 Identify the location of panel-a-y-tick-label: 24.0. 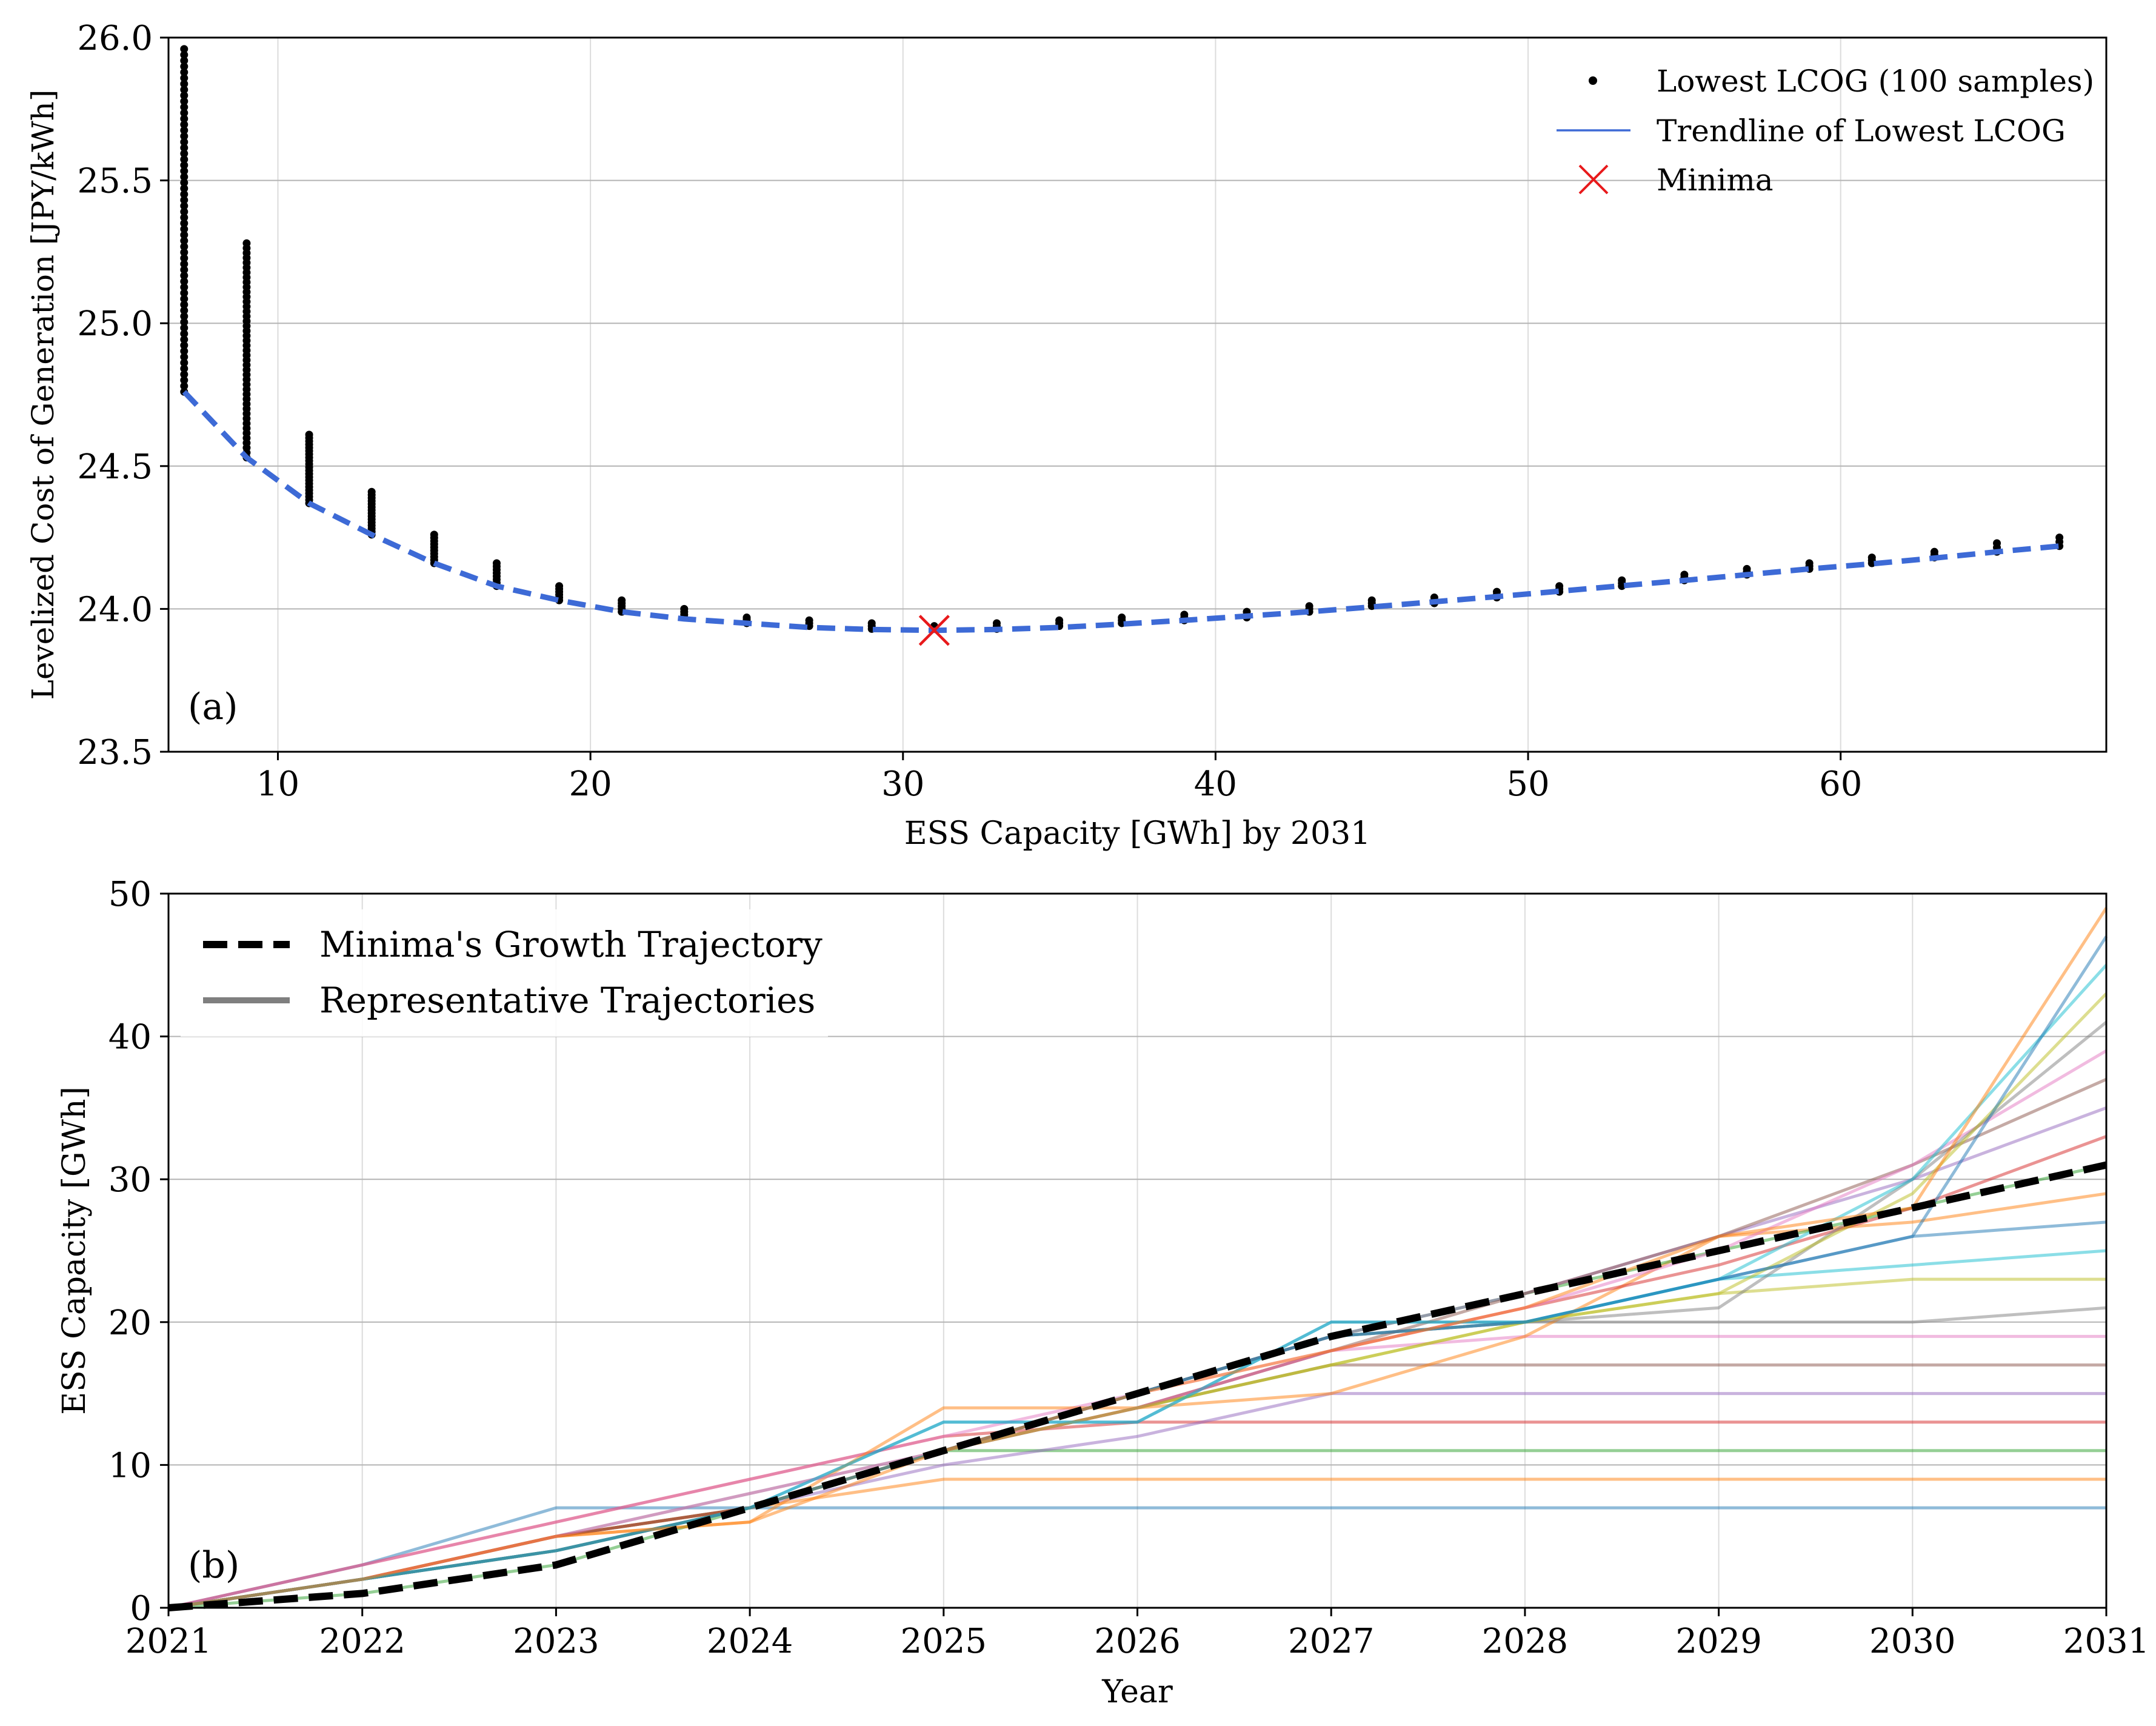
(115, 609).